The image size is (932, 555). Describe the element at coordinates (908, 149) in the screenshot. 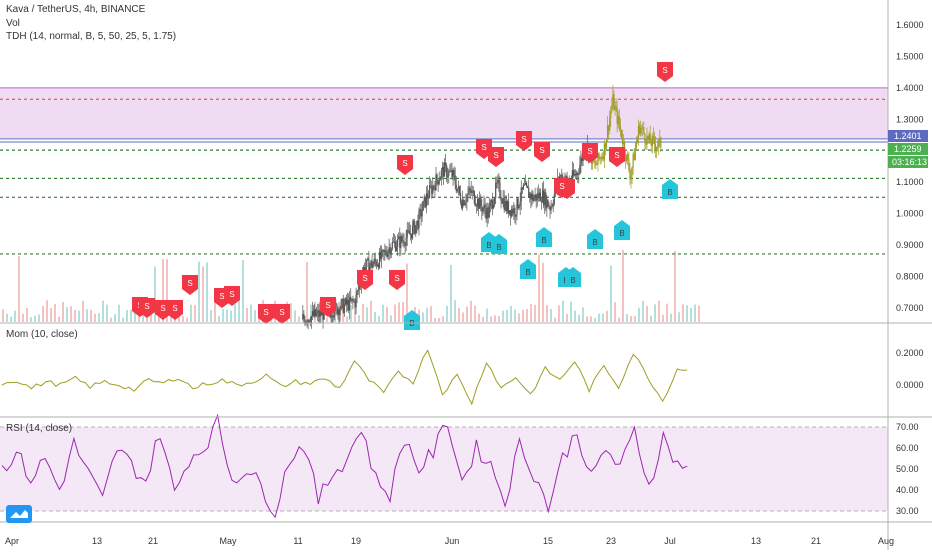

I see `close-price-badge-label: 1.2259` at that location.